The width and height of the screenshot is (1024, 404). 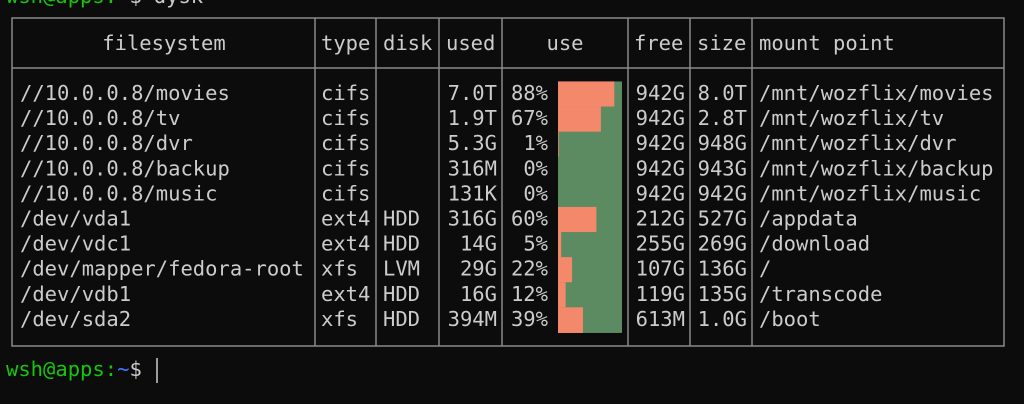 What do you see at coordinates (660, 319) in the screenshot?
I see `free-cell: 613M` at bounding box center [660, 319].